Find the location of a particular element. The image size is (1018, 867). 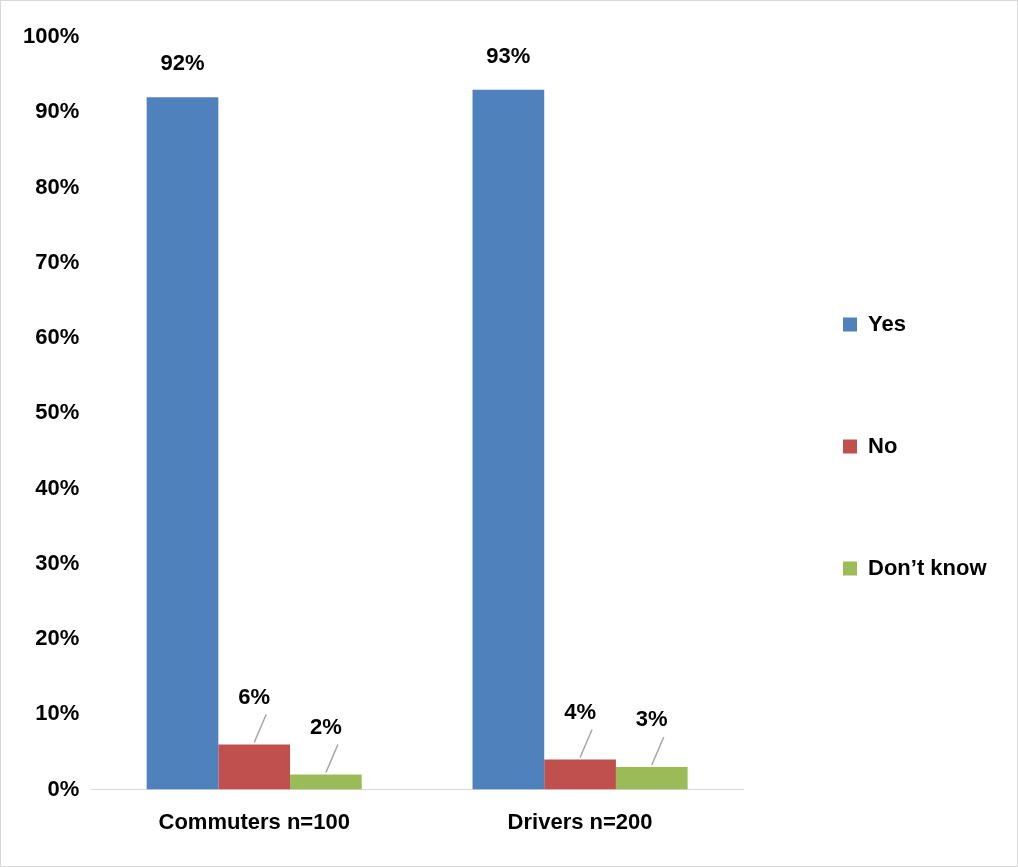

legend-label: Don’t know is located at coordinates (928, 567).